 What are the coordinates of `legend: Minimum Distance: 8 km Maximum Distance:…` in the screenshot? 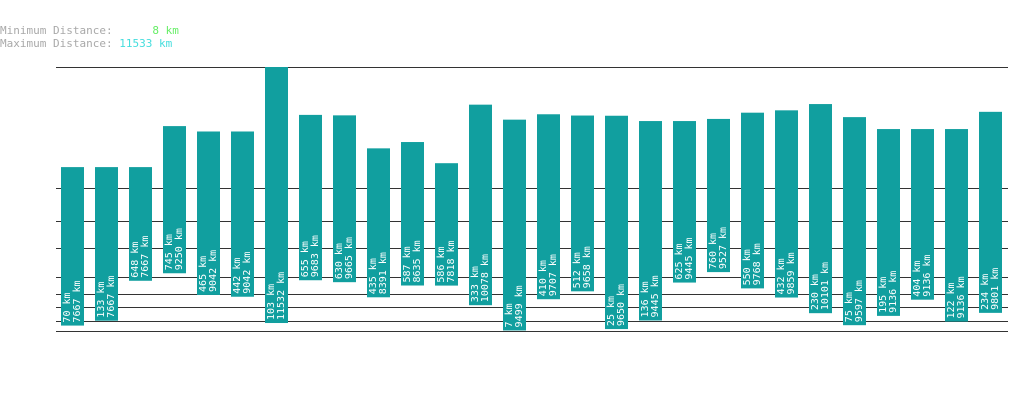 It's located at (89, 37).